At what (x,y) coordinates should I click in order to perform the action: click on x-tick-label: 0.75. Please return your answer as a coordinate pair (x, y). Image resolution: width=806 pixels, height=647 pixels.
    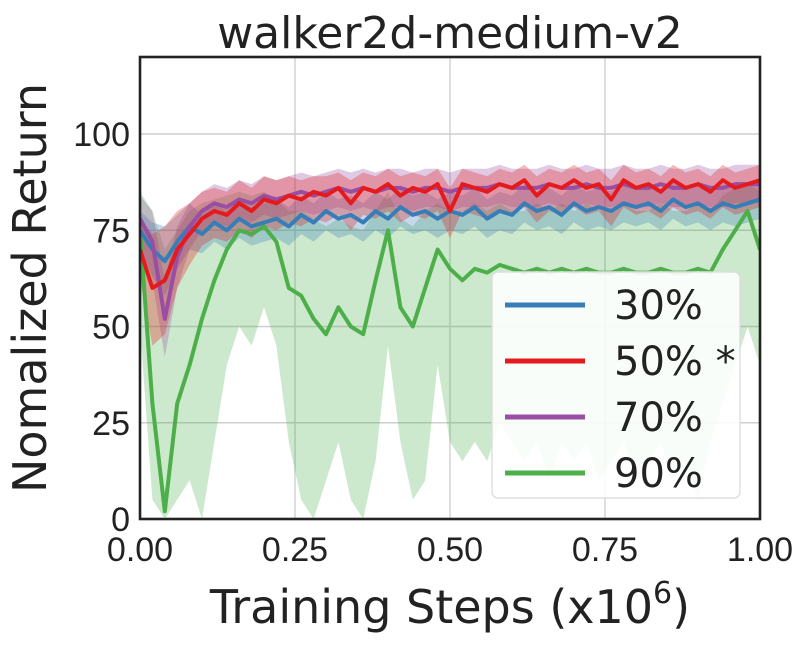
    Looking at the image, I should click on (605, 550).